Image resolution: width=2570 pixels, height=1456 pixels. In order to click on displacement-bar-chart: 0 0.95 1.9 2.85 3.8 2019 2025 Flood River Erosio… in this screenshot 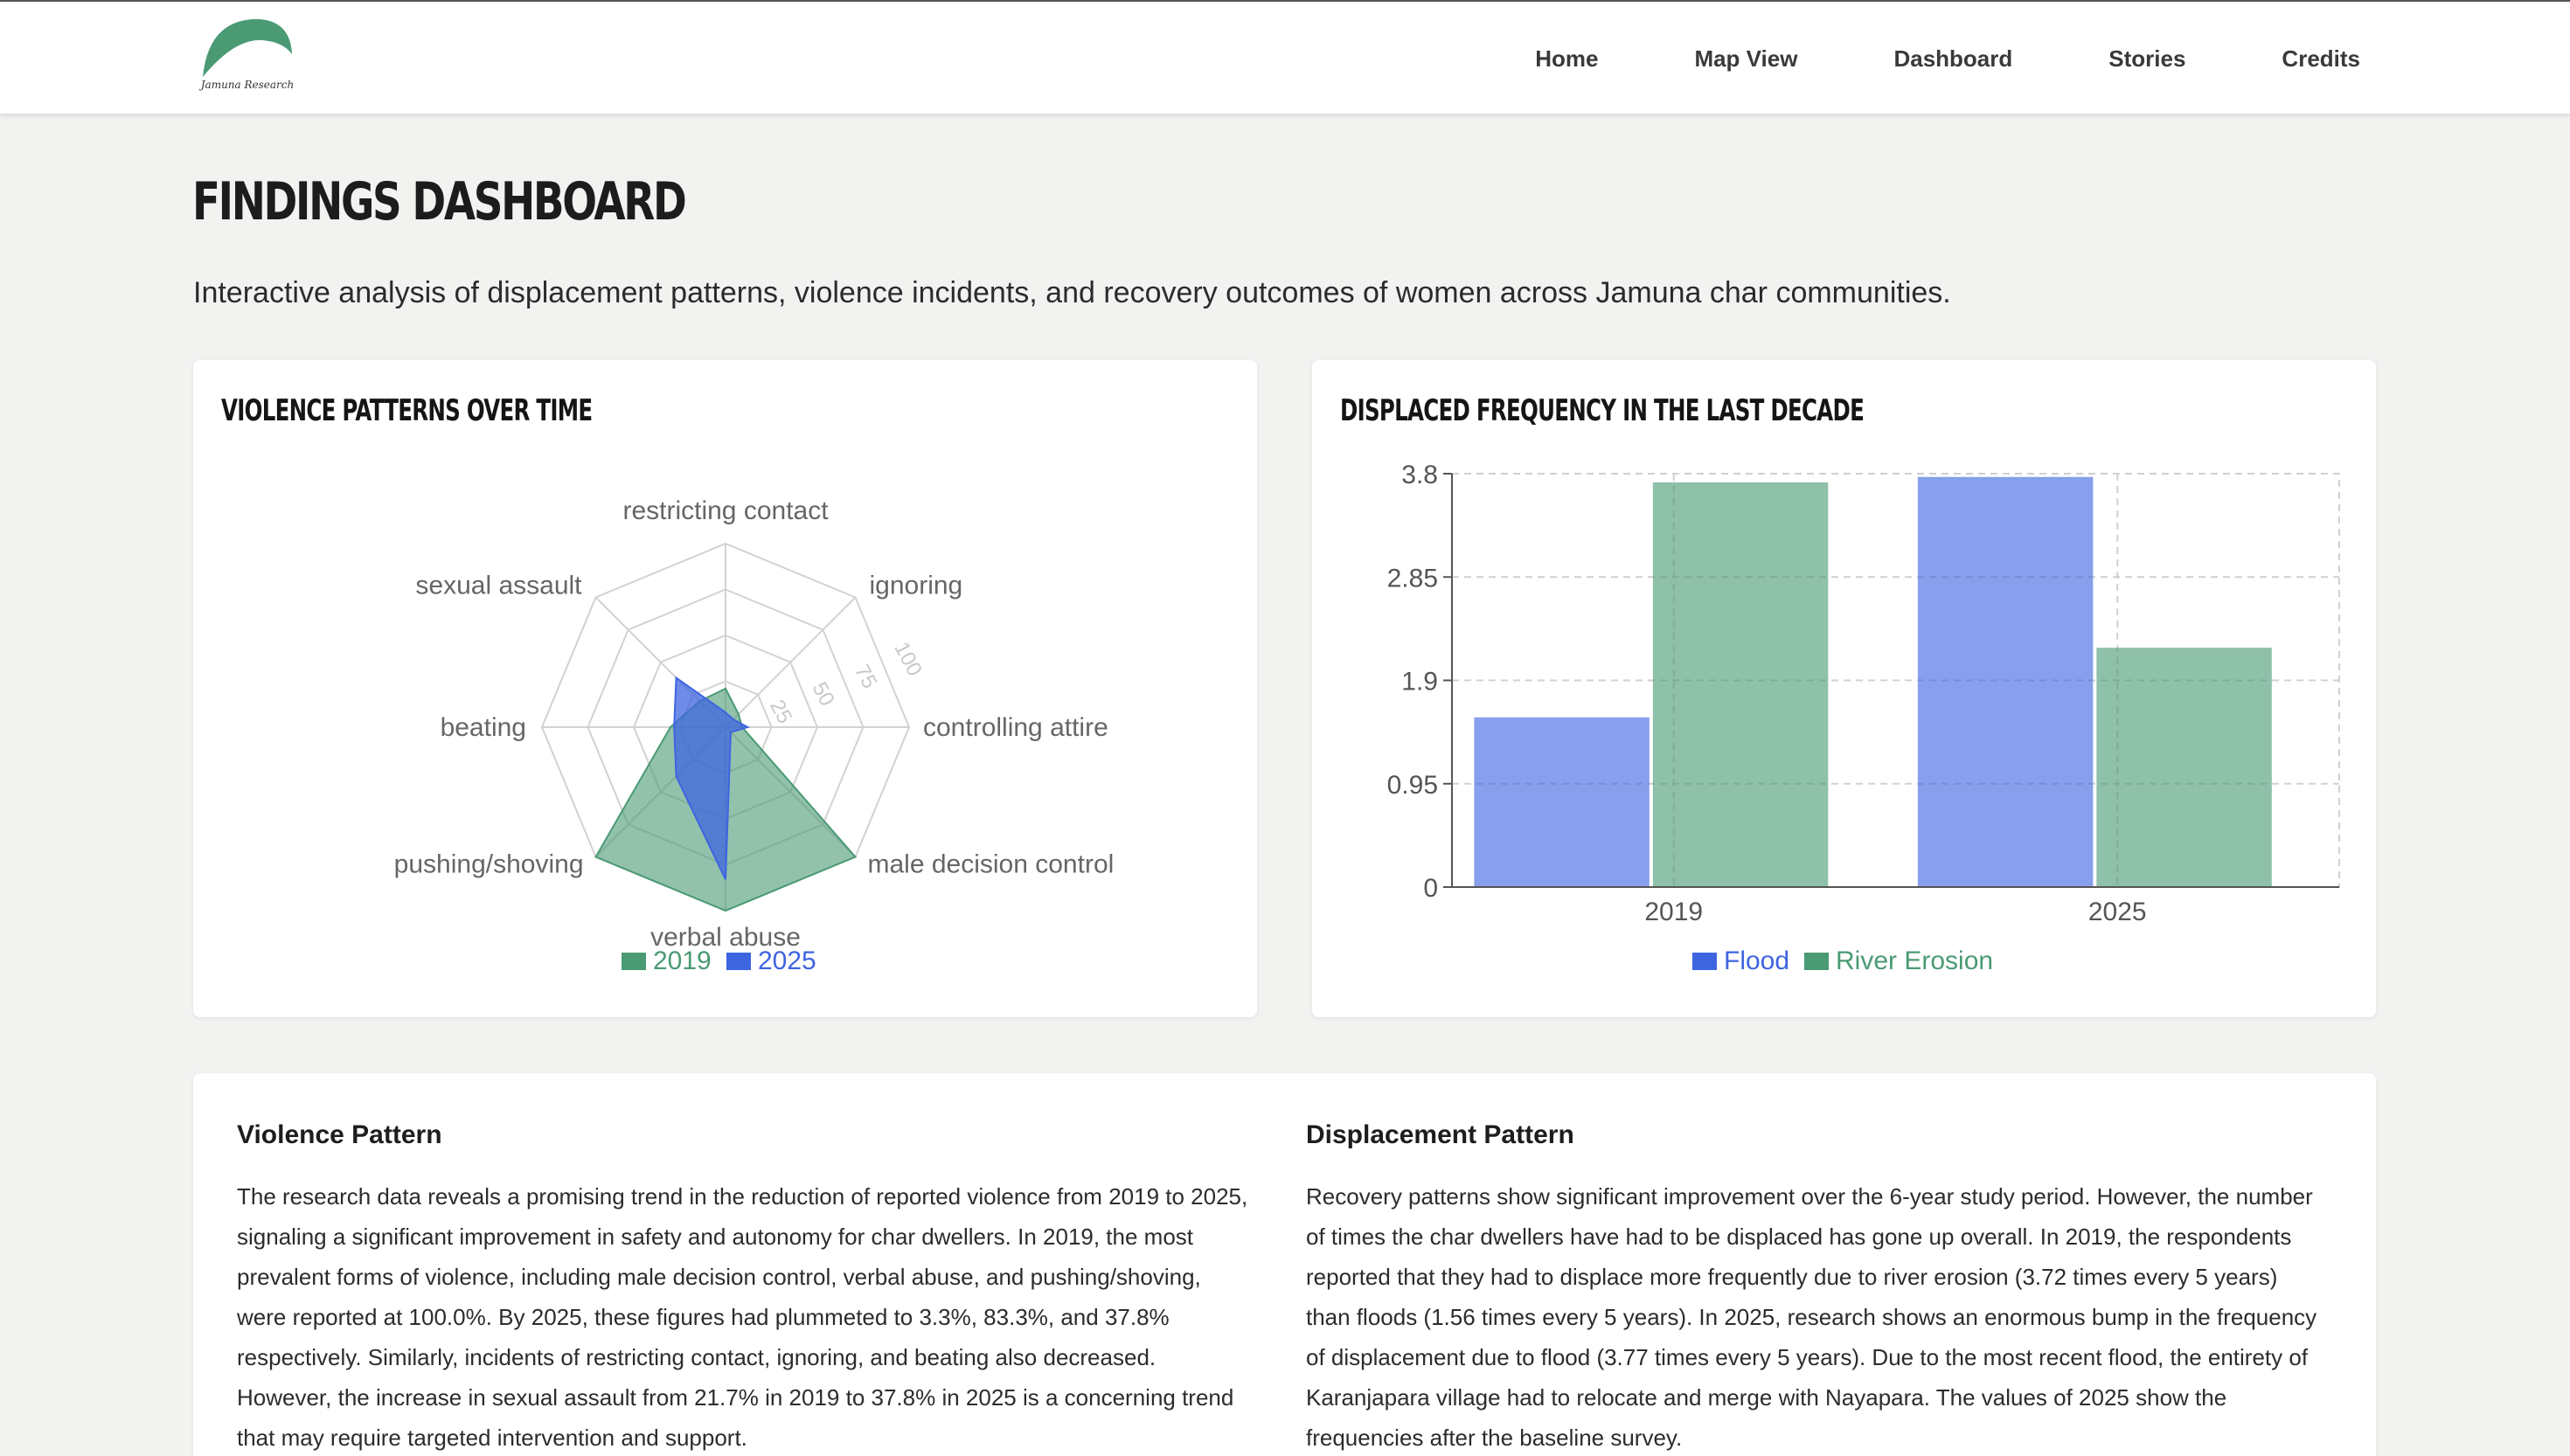, I will do `click(1863, 718)`.